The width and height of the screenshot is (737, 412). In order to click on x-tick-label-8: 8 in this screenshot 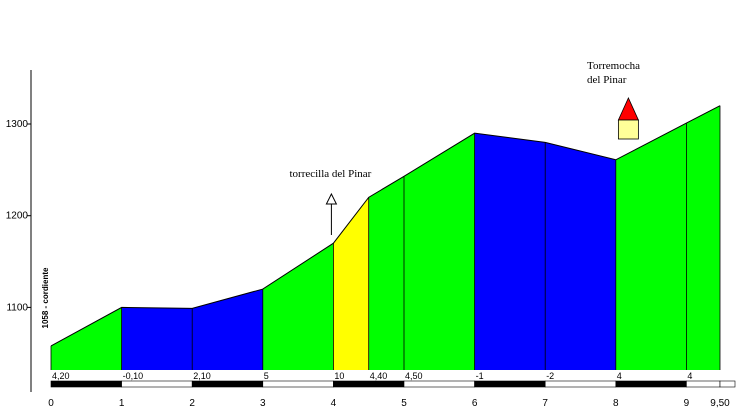, I will do `click(616, 403)`.